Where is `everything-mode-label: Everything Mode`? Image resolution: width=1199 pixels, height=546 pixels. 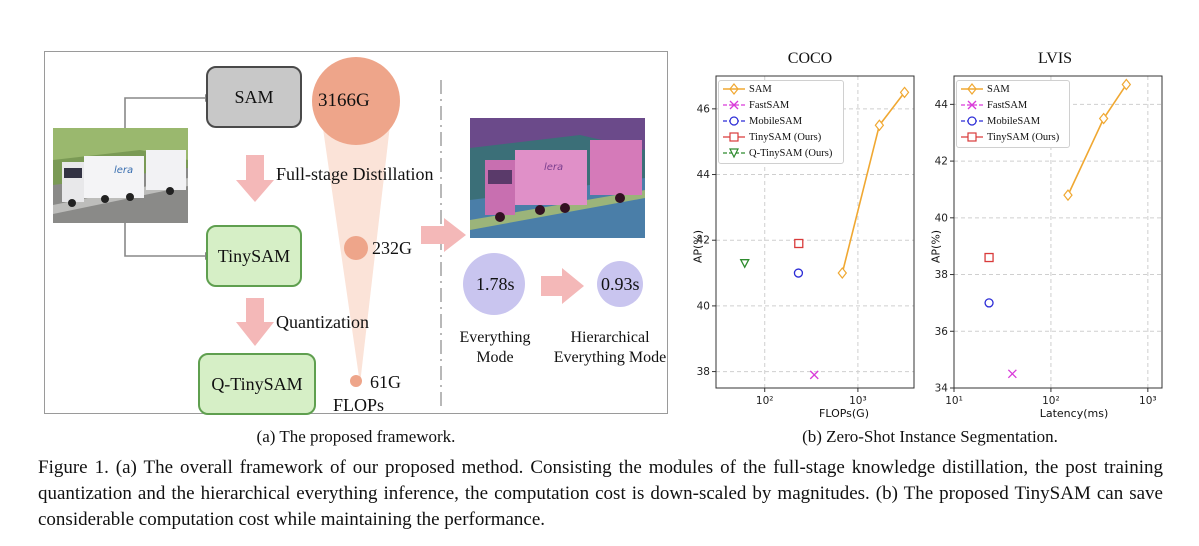
everything-mode-label: Everything Mode is located at coordinates (495, 348).